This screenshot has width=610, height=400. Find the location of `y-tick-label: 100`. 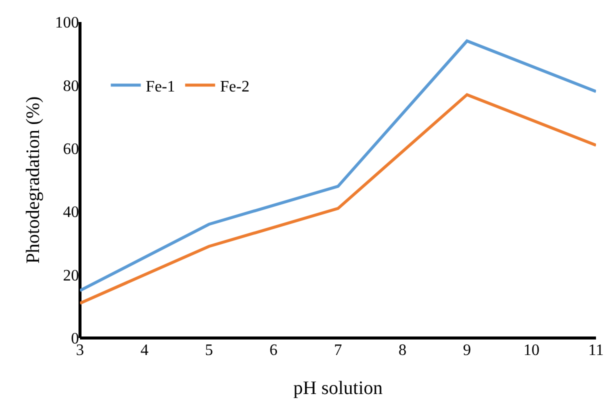

y-tick-label: 100 is located at coordinates (67, 23).